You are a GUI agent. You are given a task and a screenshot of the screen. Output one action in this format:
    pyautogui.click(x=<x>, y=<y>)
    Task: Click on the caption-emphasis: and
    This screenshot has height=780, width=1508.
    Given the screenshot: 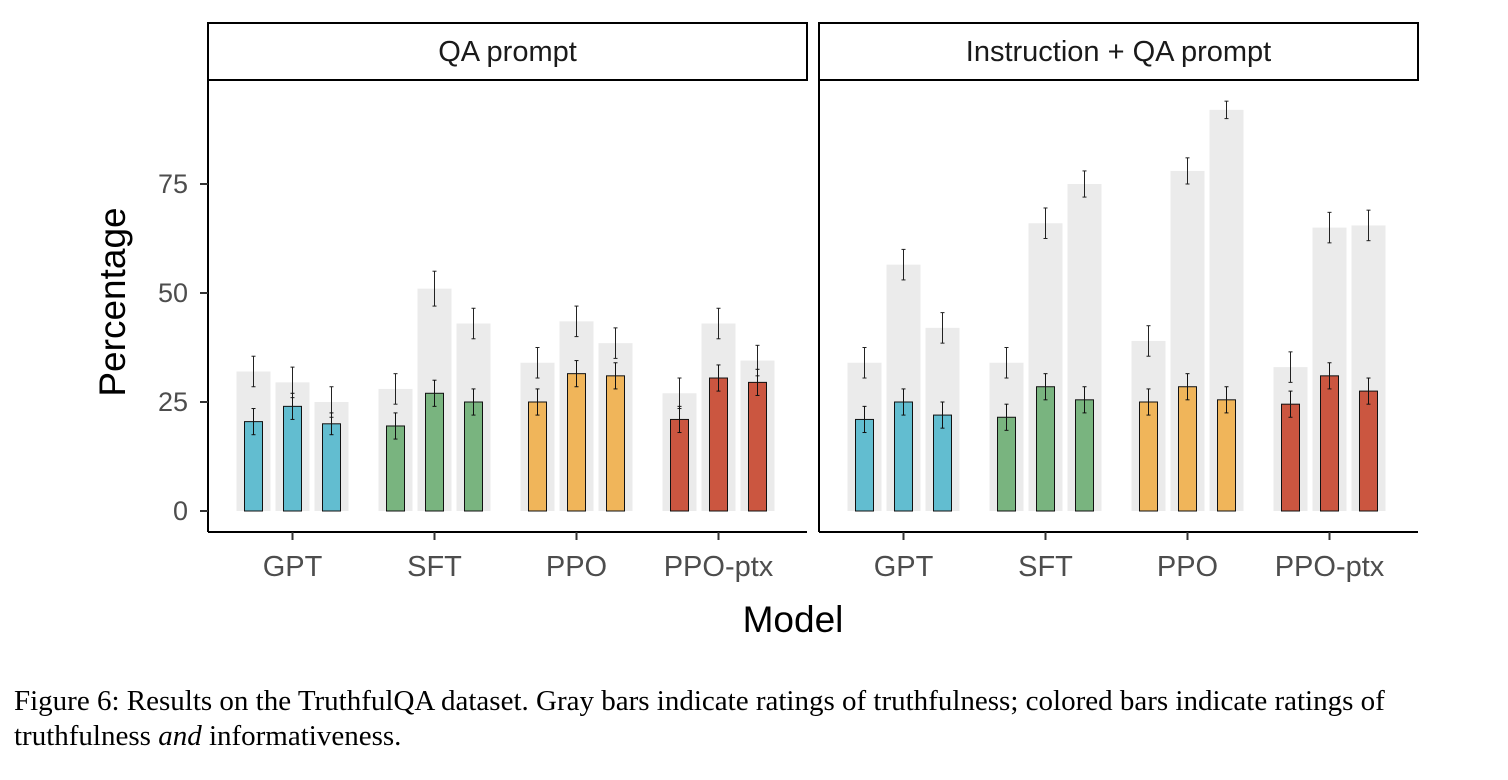 What is the action you would take?
    pyautogui.click(x=180, y=736)
    